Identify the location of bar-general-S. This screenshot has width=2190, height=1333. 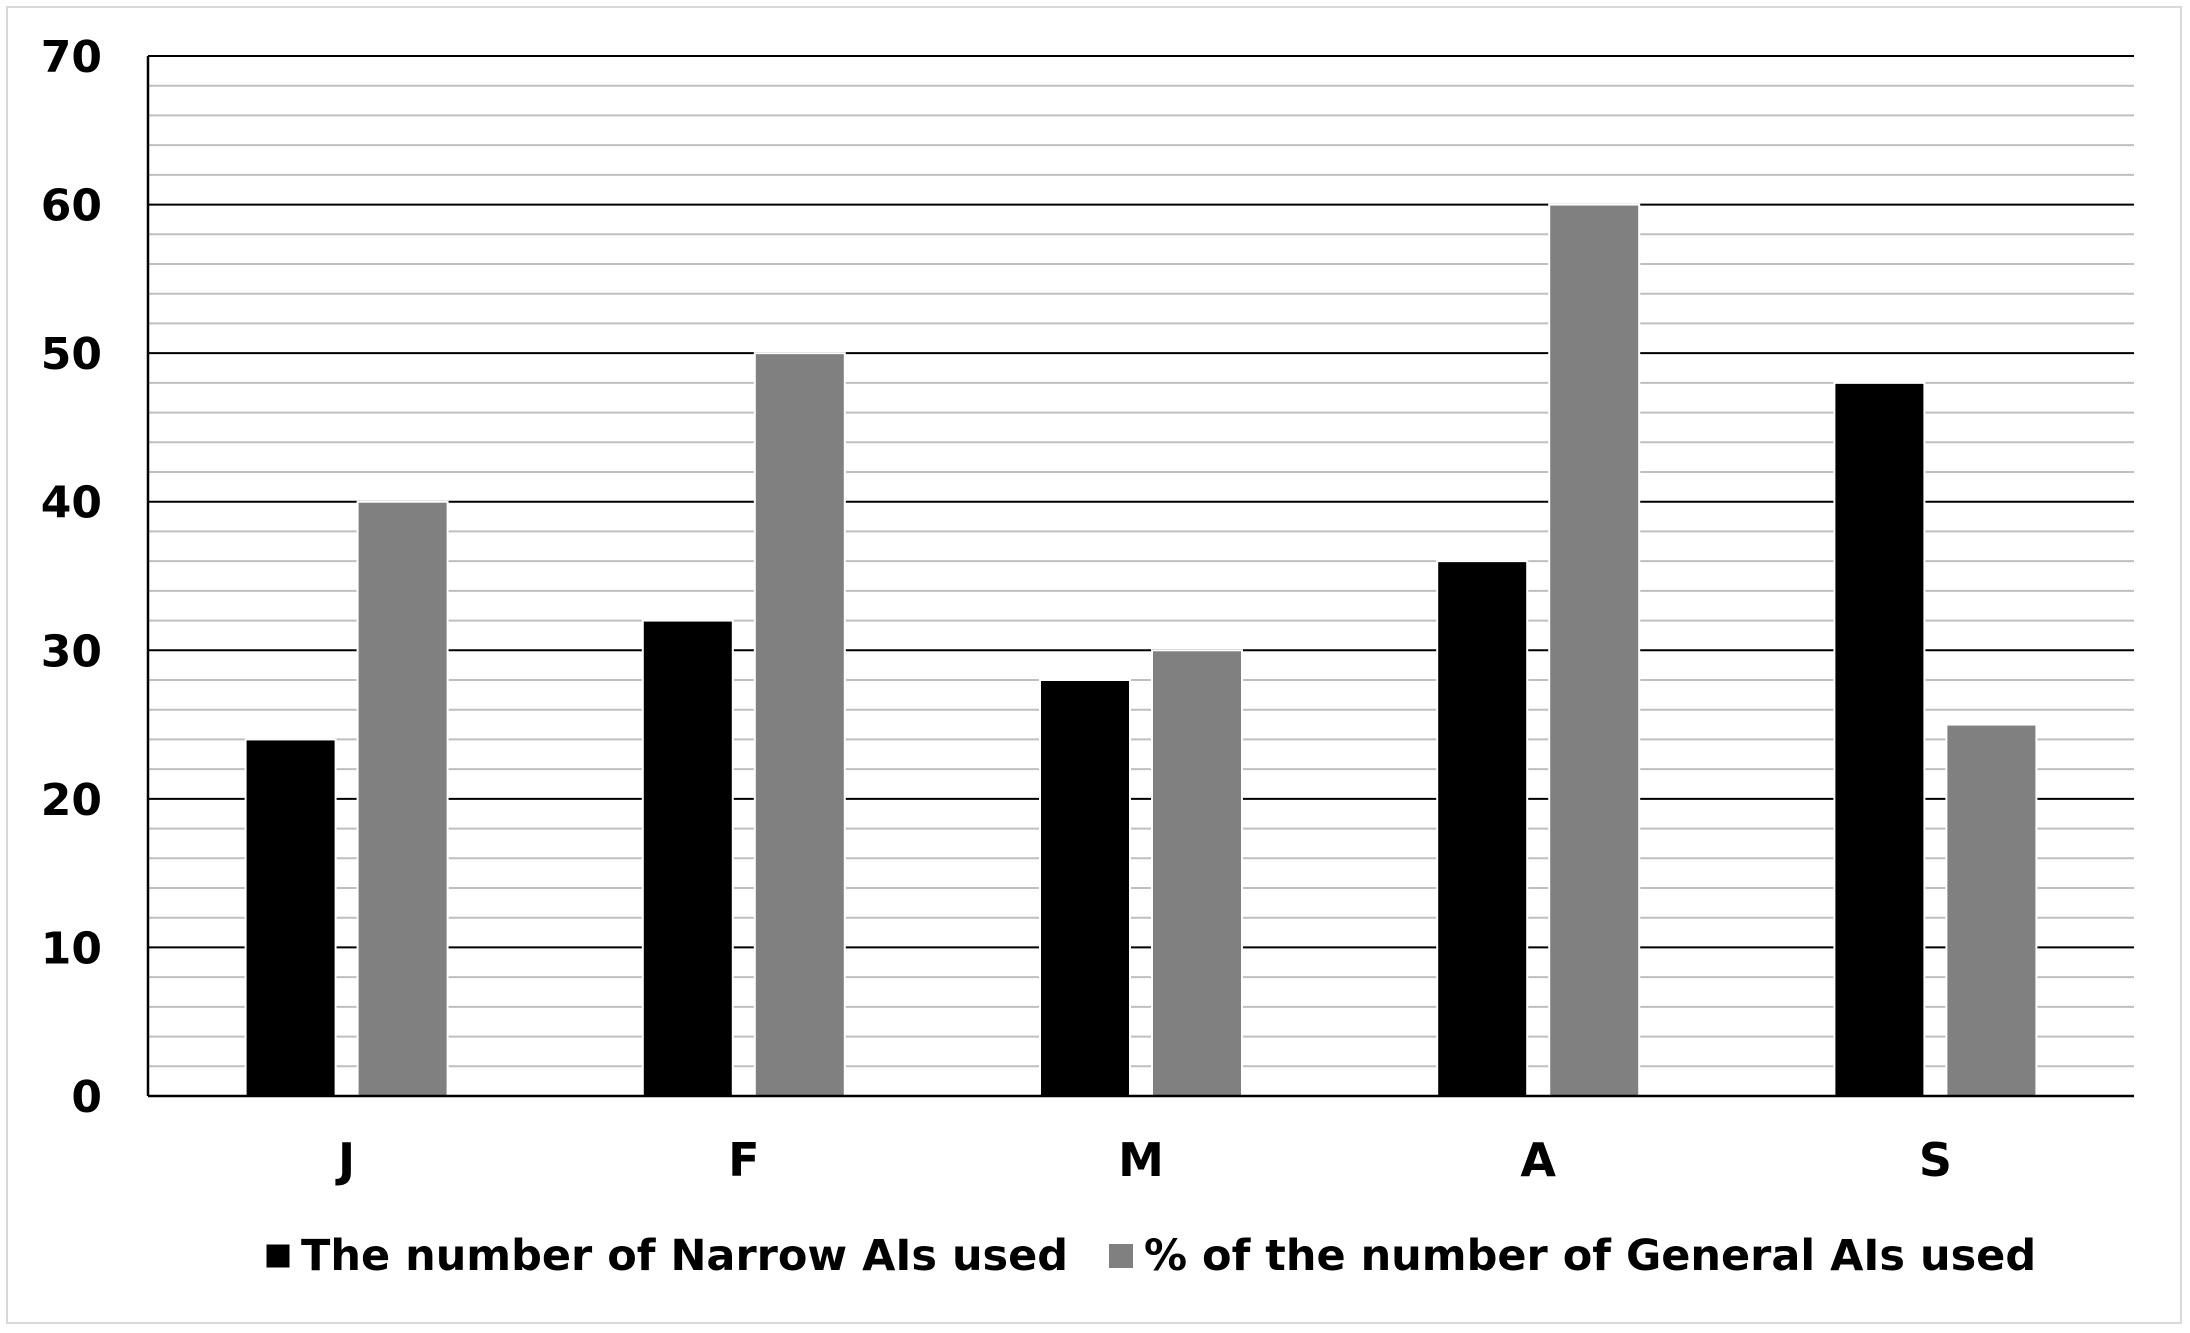
(1991, 910).